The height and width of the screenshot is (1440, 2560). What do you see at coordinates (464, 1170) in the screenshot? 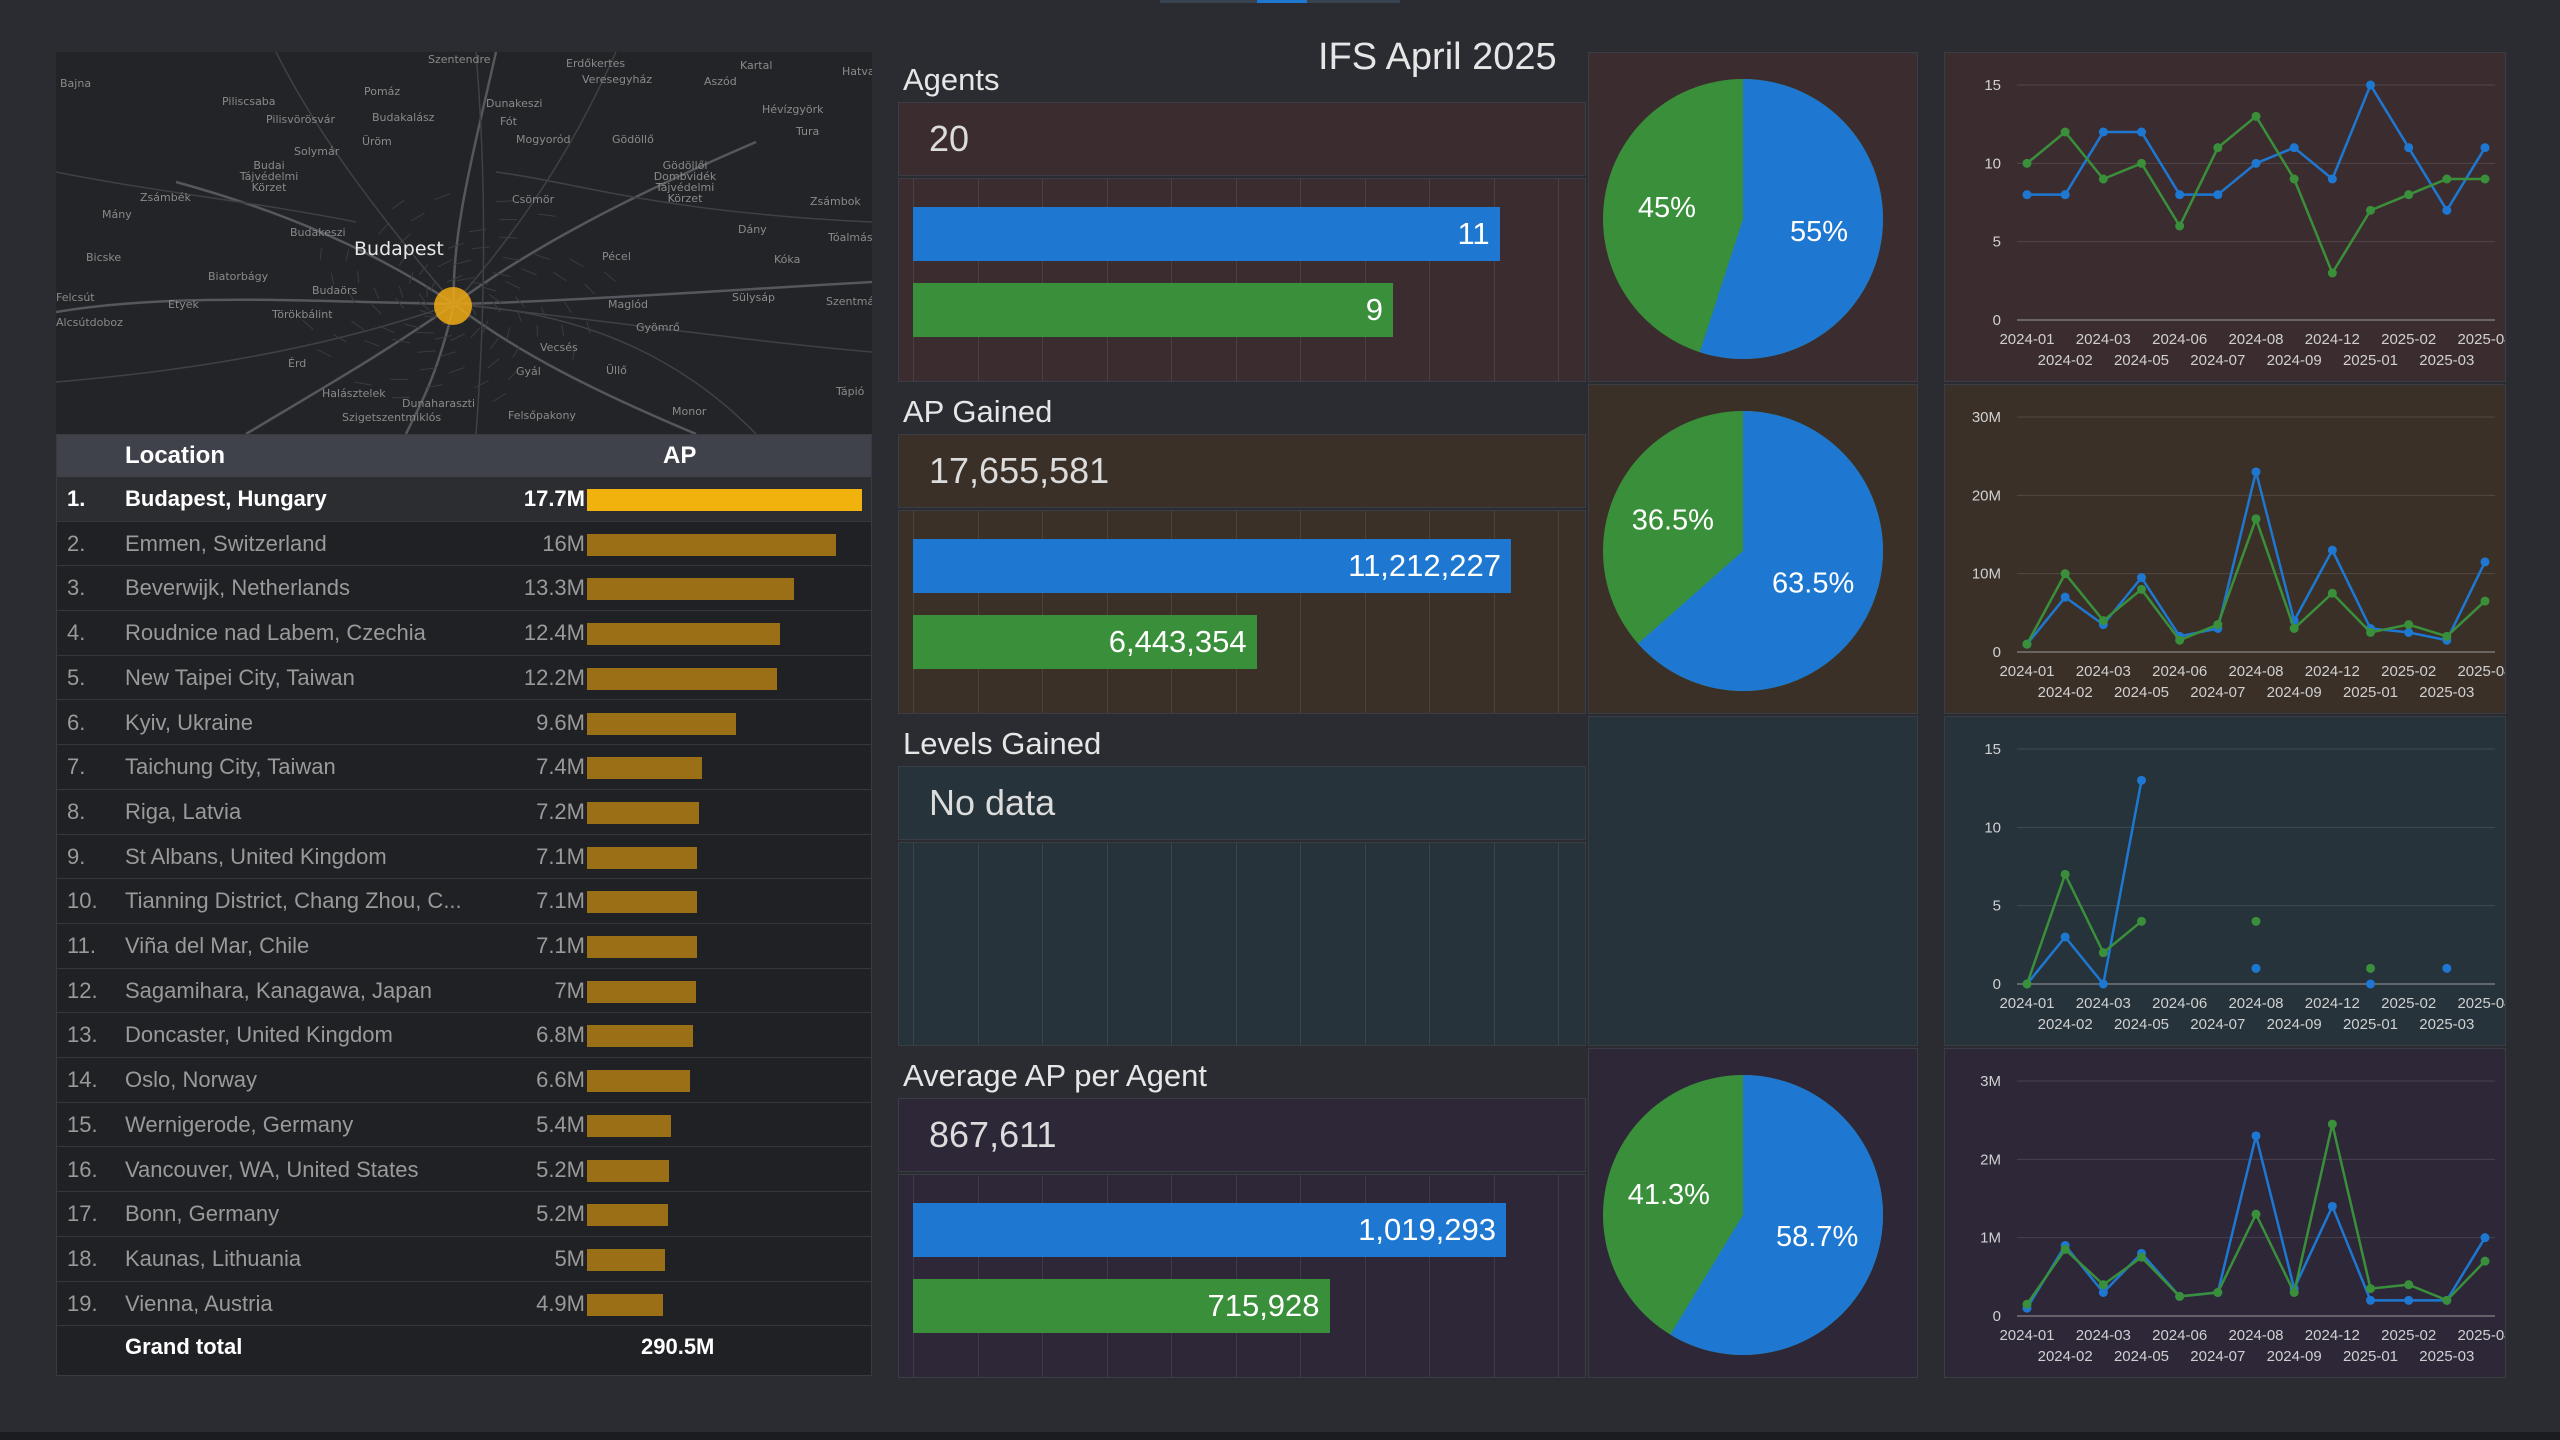
I see `table-row: 16. Vancouver, WA, United States 5.2M` at bounding box center [464, 1170].